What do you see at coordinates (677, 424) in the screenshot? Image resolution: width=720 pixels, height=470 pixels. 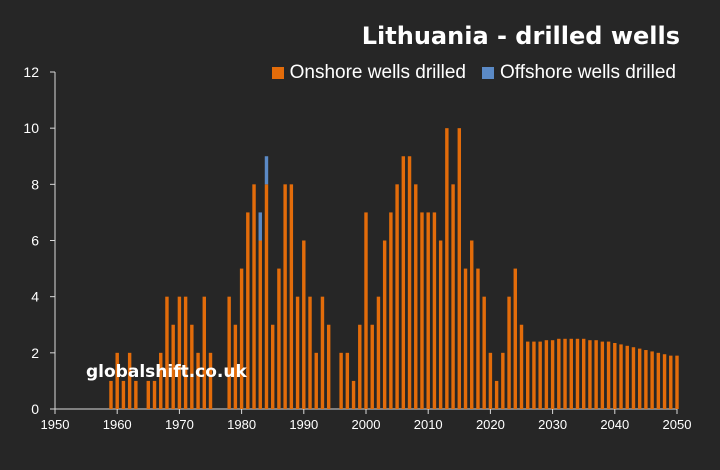 I see `x-tick-label: 2050` at bounding box center [677, 424].